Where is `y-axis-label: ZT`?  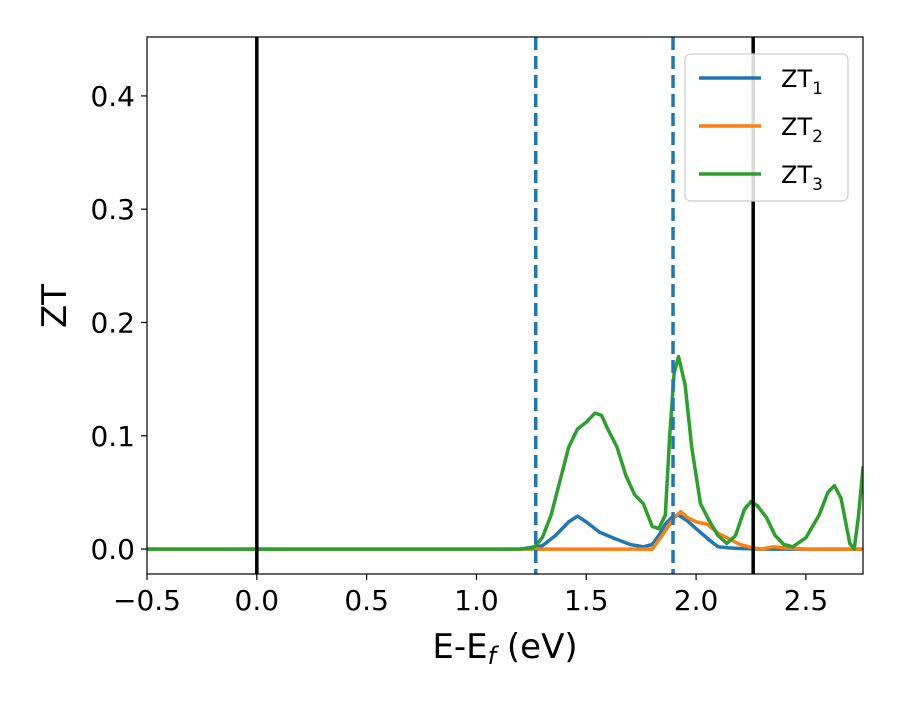
y-axis-label: ZT is located at coordinates (55, 306).